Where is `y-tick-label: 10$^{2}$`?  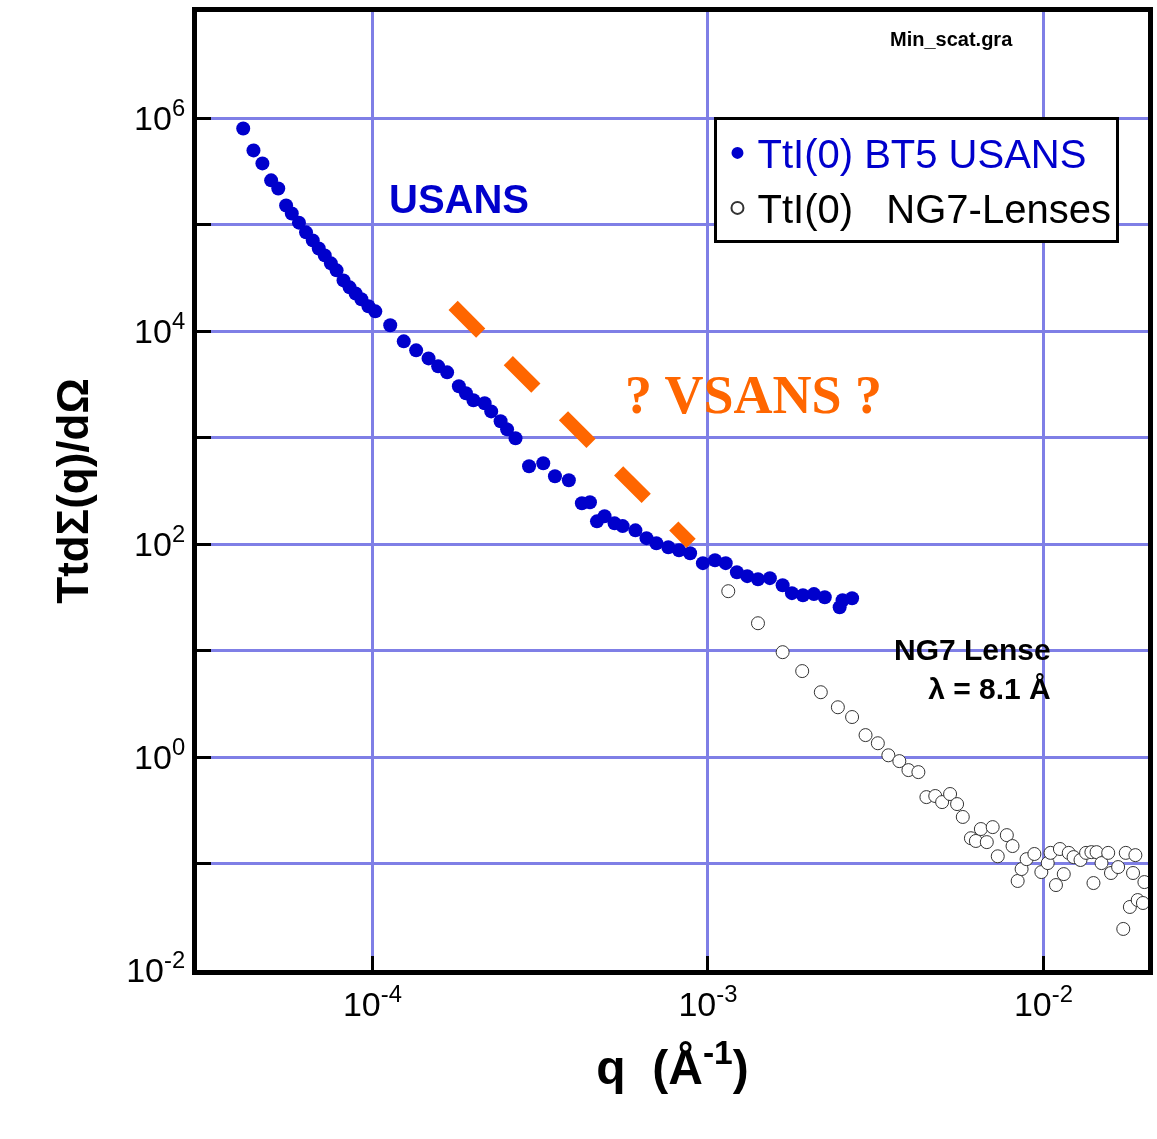 y-tick-label: 10$^{2}$ is located at coordinates (160, 541).